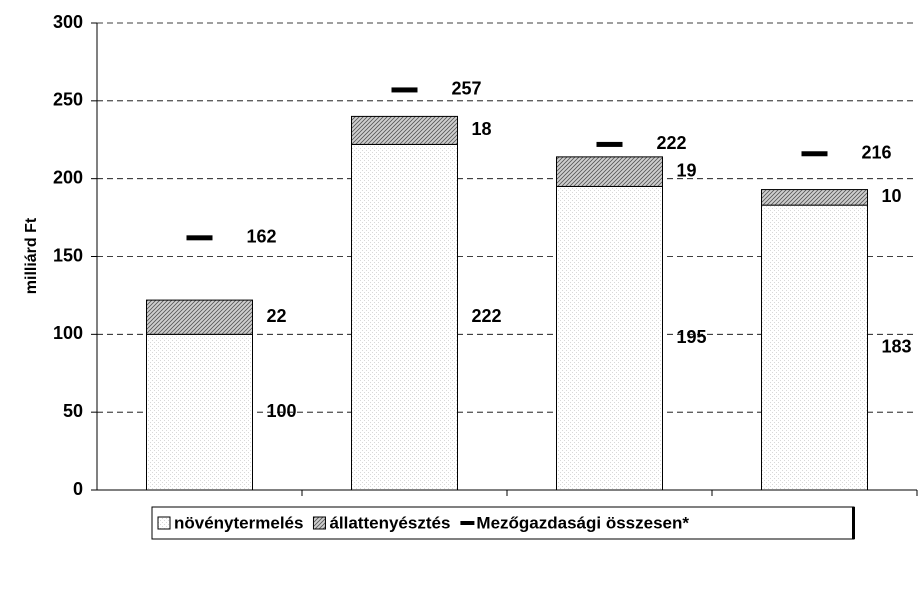 This screenshot has width=919, height=595. I want to click on y-tick-label: 250, so click(68, 100).